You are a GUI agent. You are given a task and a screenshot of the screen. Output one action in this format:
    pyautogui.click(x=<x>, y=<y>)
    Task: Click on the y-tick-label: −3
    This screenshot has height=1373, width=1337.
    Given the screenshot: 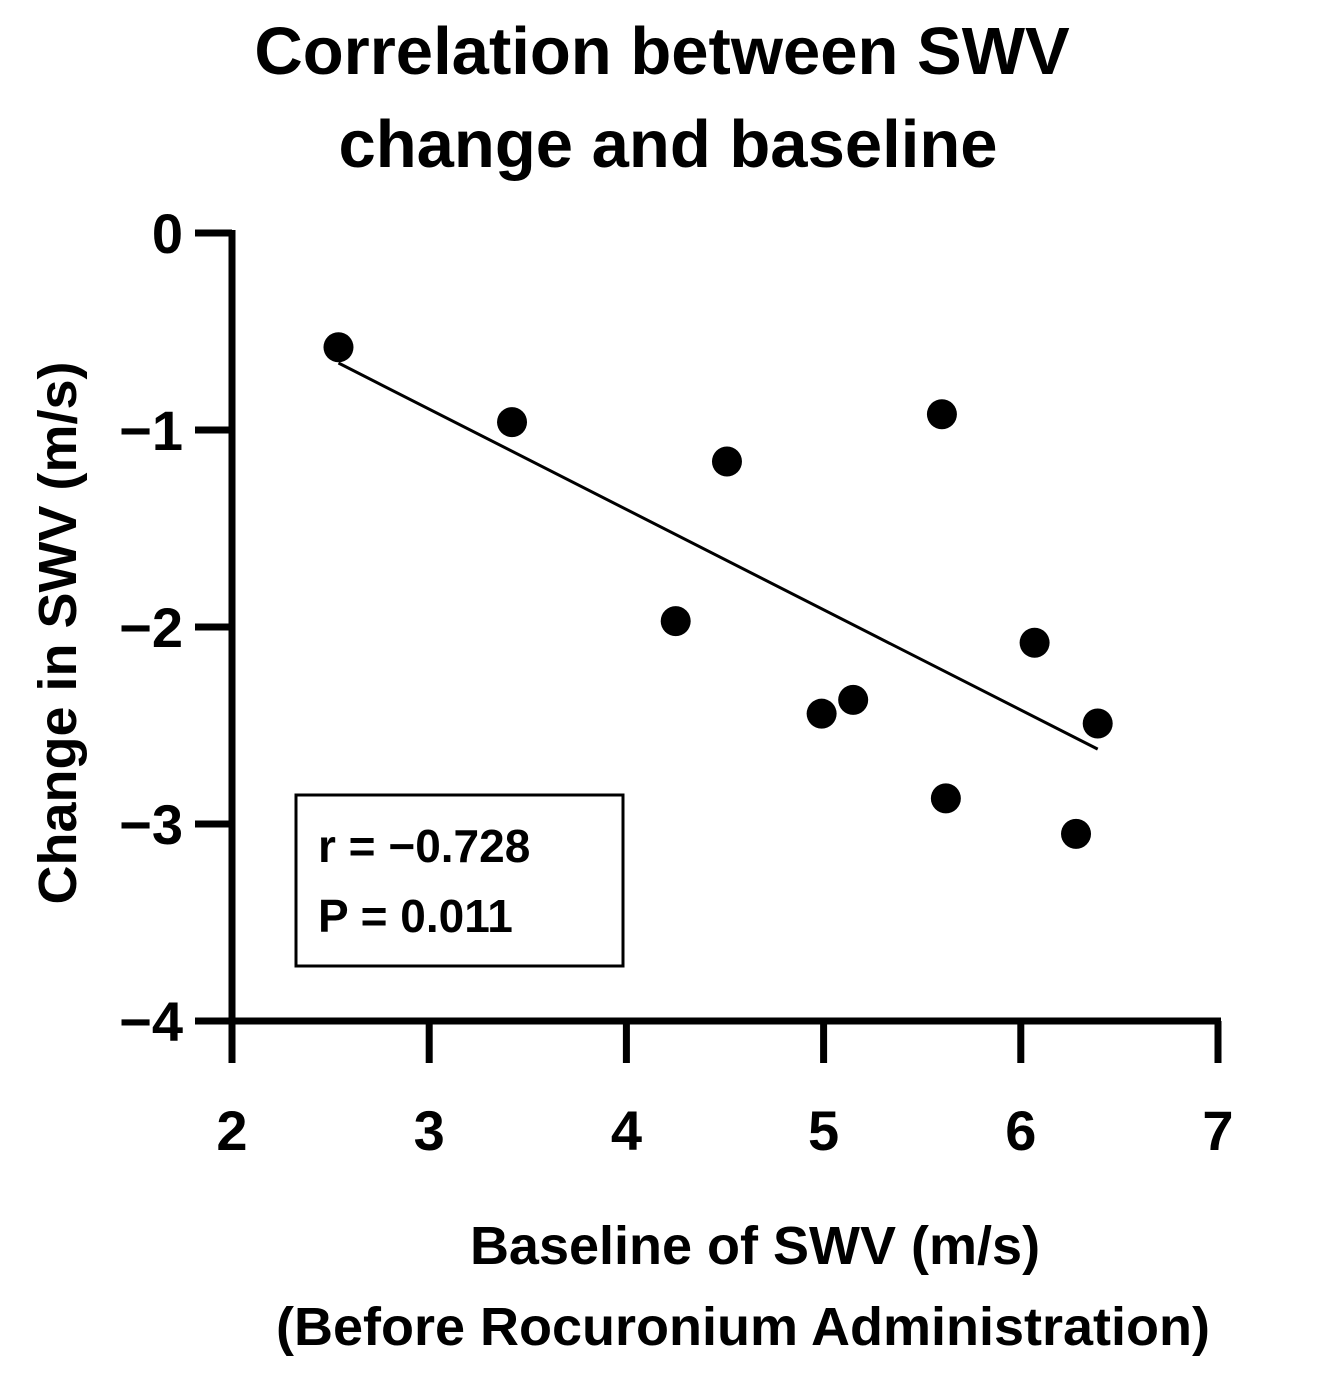 What is the action you would take?
    pyautogui.click(x=151, y=824)
    